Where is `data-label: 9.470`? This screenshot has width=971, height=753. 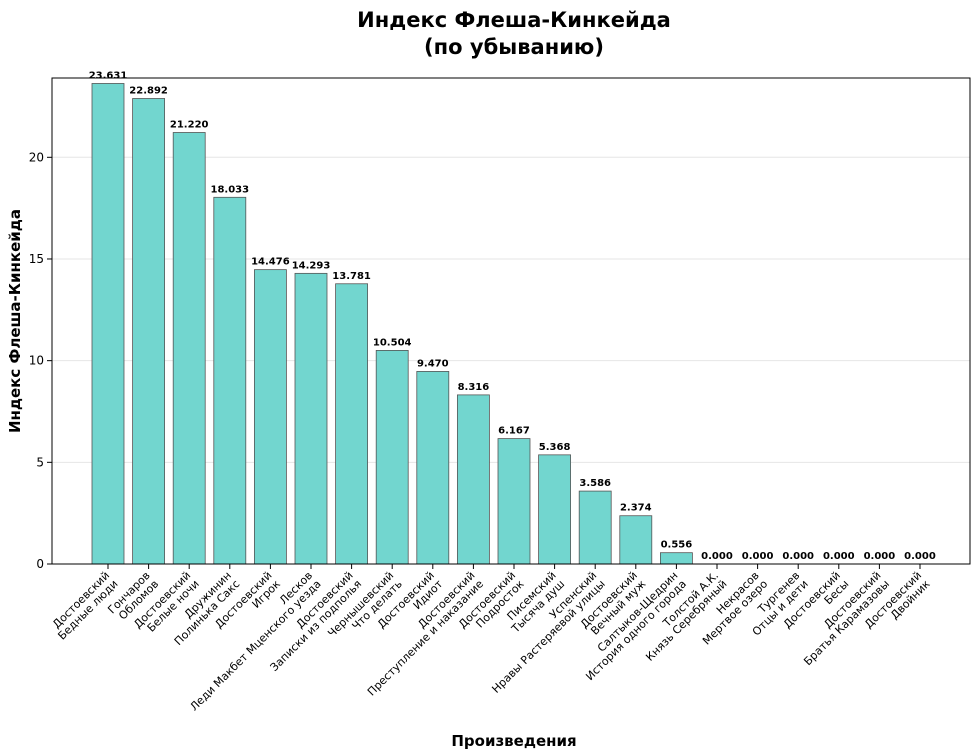
data-label: 9.470 is located at coordinates (433, 363).